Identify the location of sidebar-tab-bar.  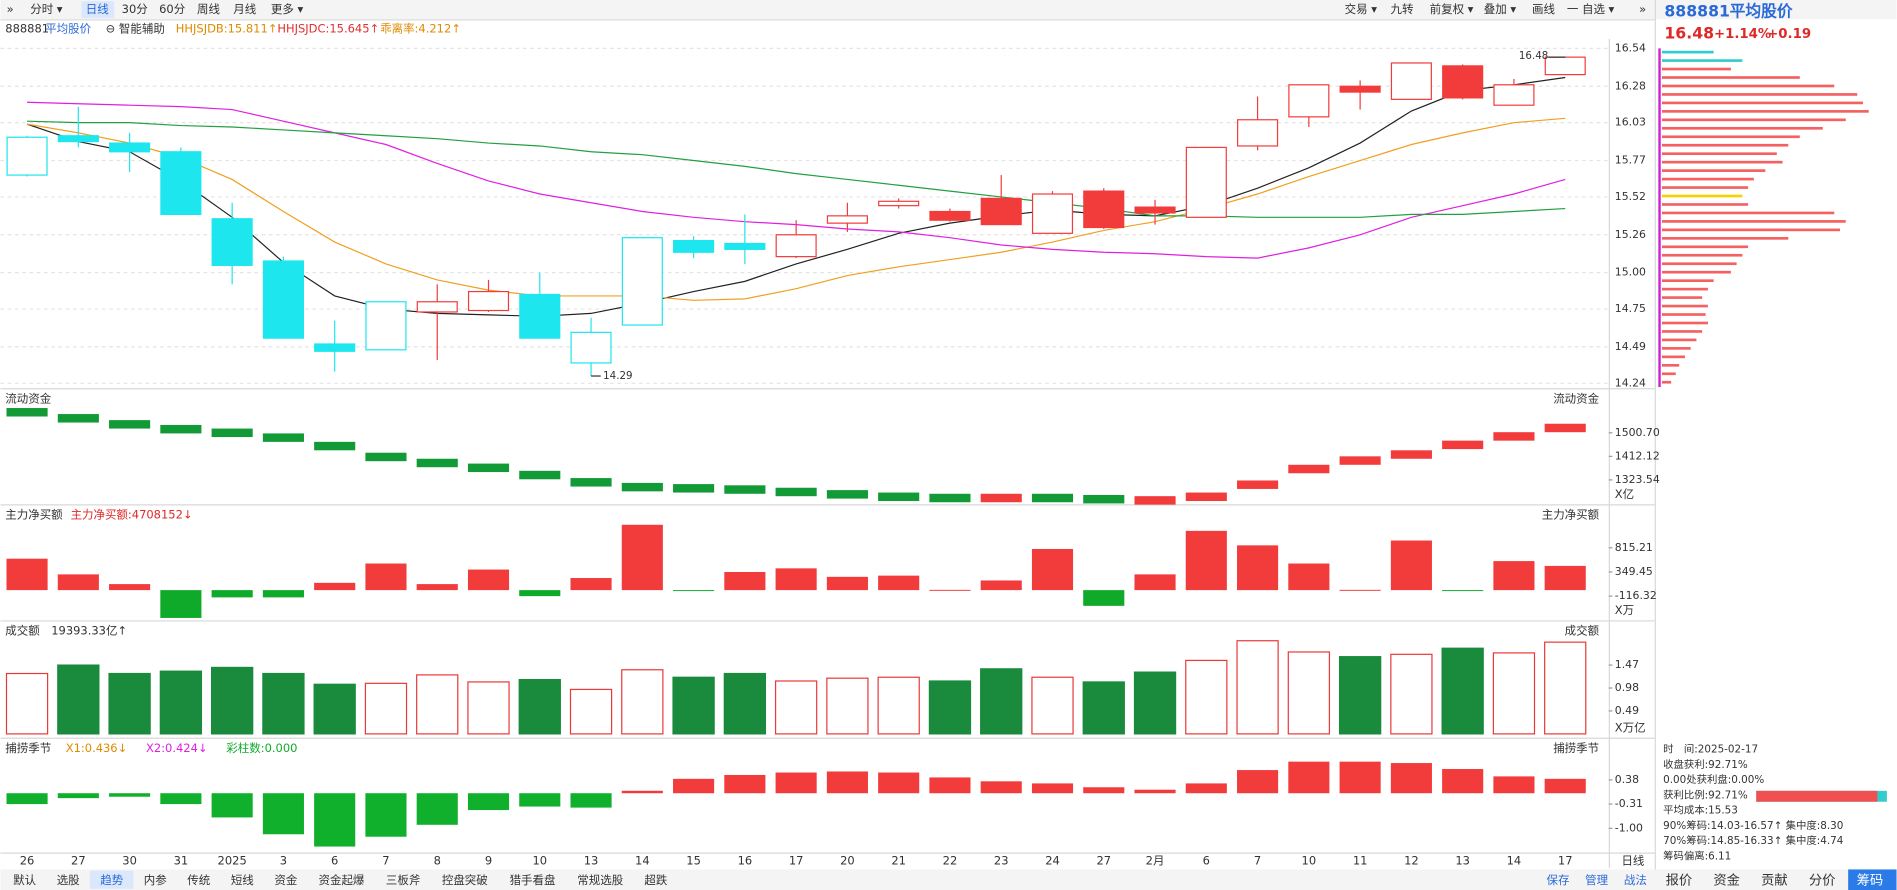
(1775, 879).